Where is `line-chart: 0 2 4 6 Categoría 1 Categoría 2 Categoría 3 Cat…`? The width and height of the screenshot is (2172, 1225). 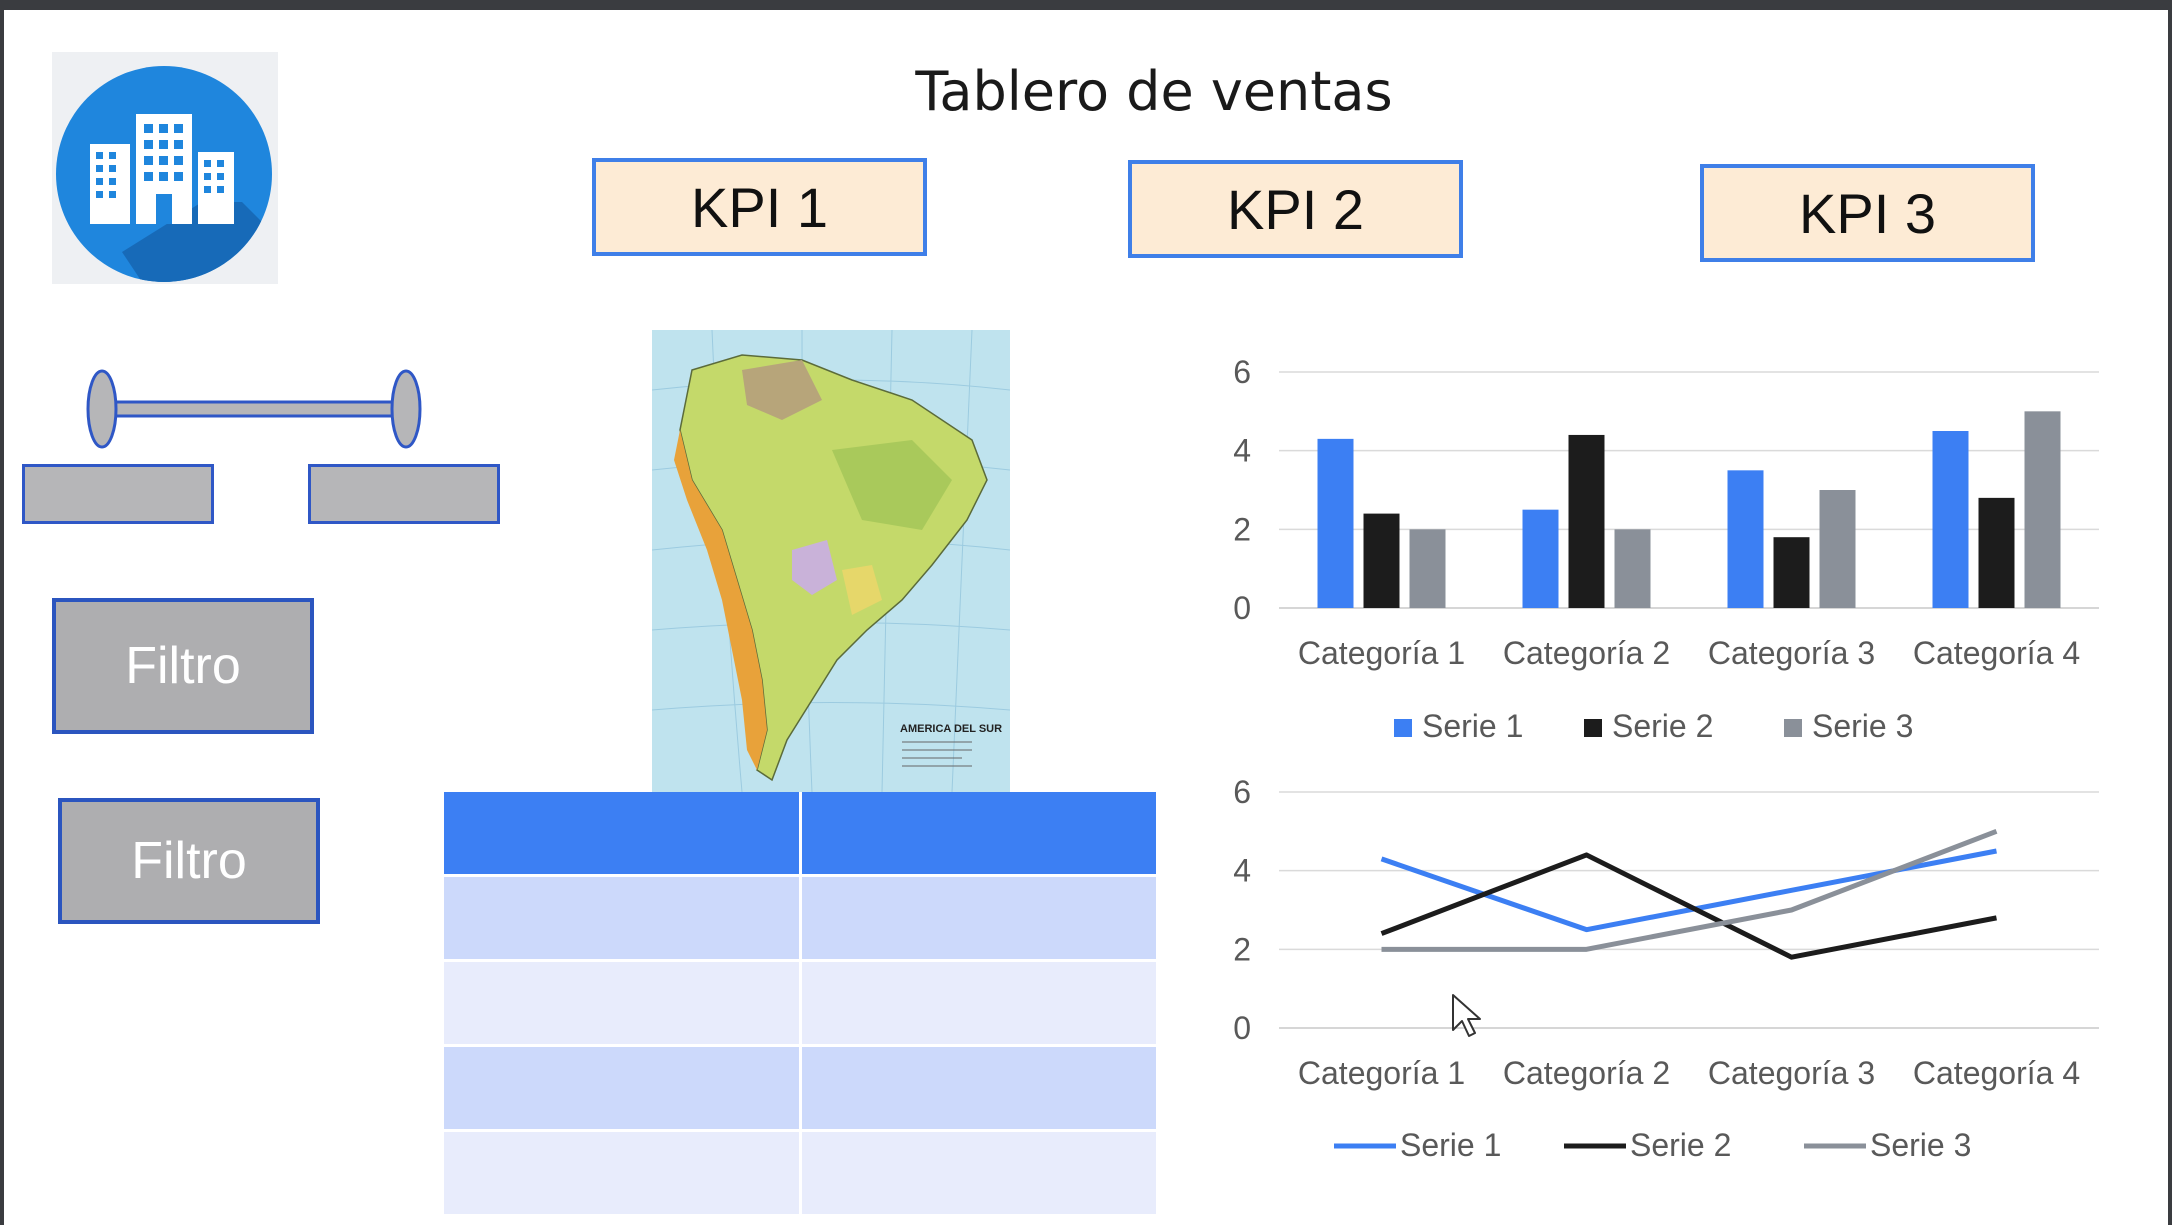
line-chart: 0 2 4 6 Categoría 1 Categoría 2 Categoría 3 Cat… is located at coordinates (1666, 968).